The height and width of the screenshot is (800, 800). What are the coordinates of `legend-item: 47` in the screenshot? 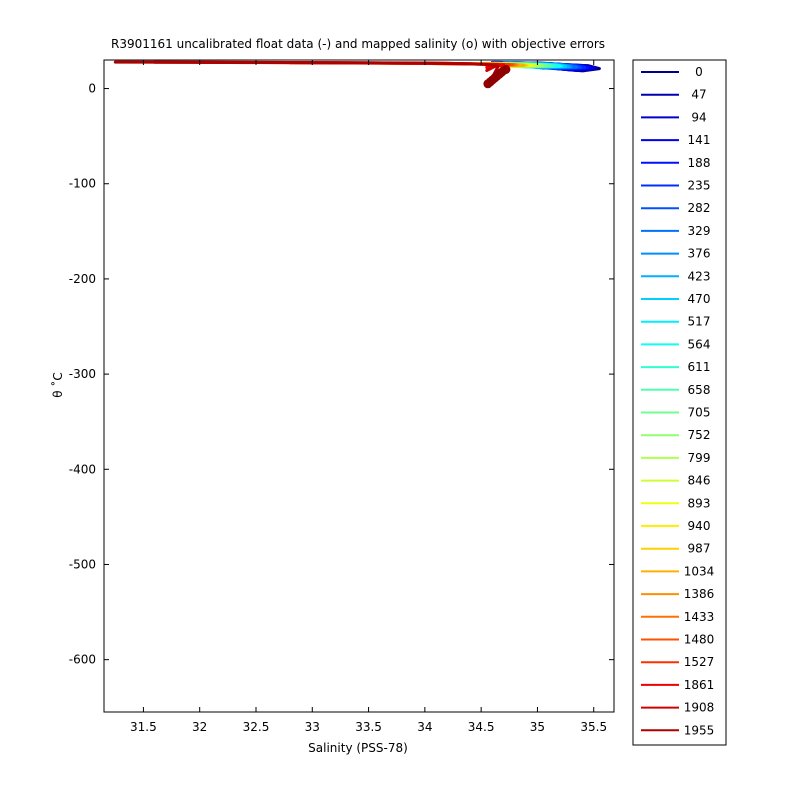 It's located at (674, 95).